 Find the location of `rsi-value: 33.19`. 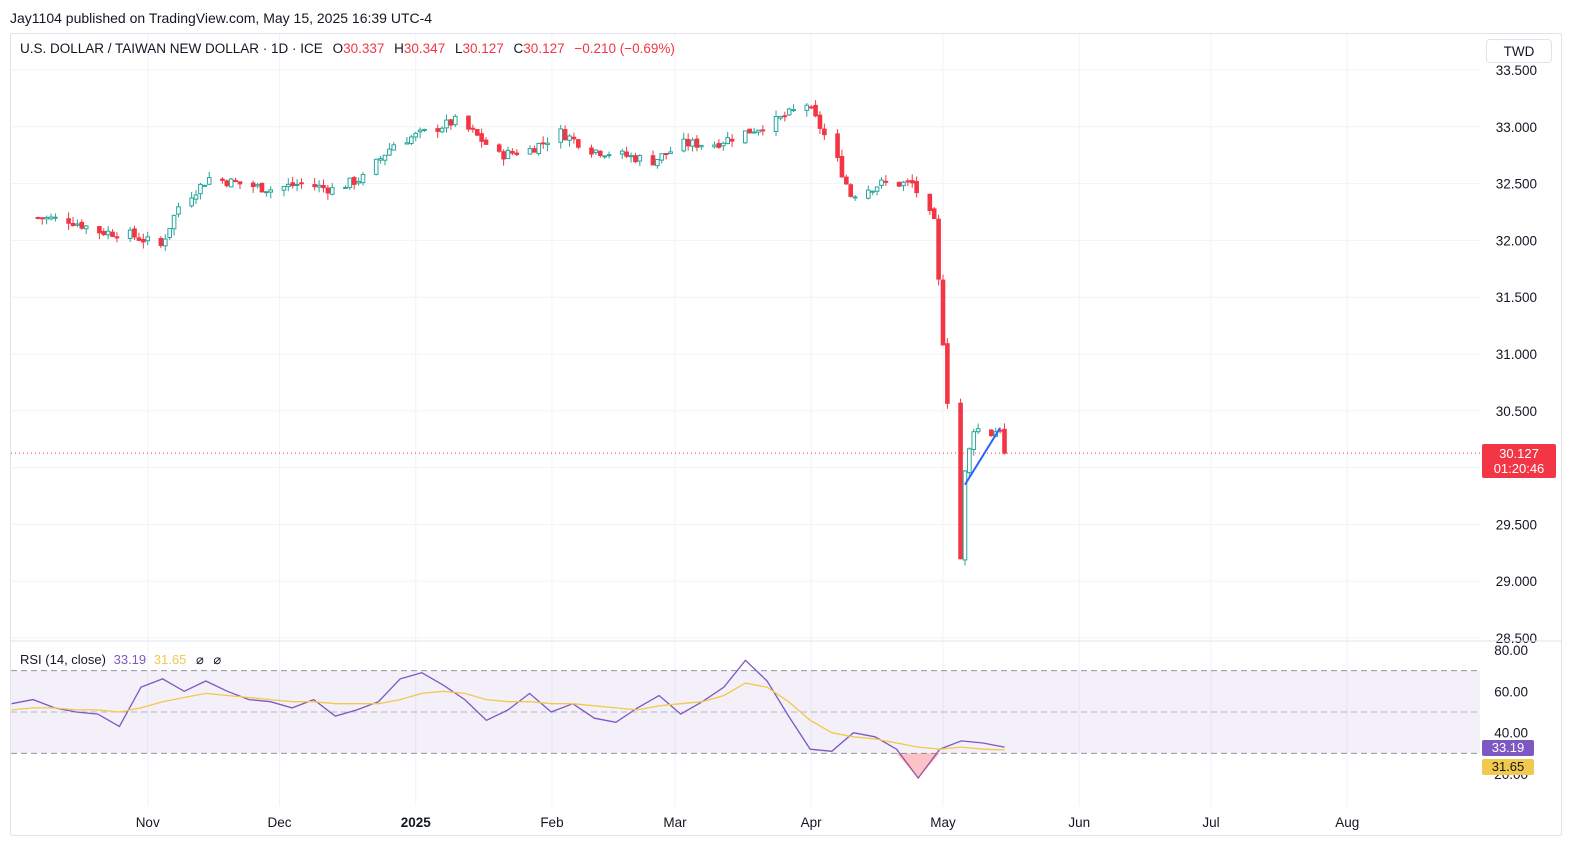

rsi-value: 33.19 is located at coordinates (130, 659).